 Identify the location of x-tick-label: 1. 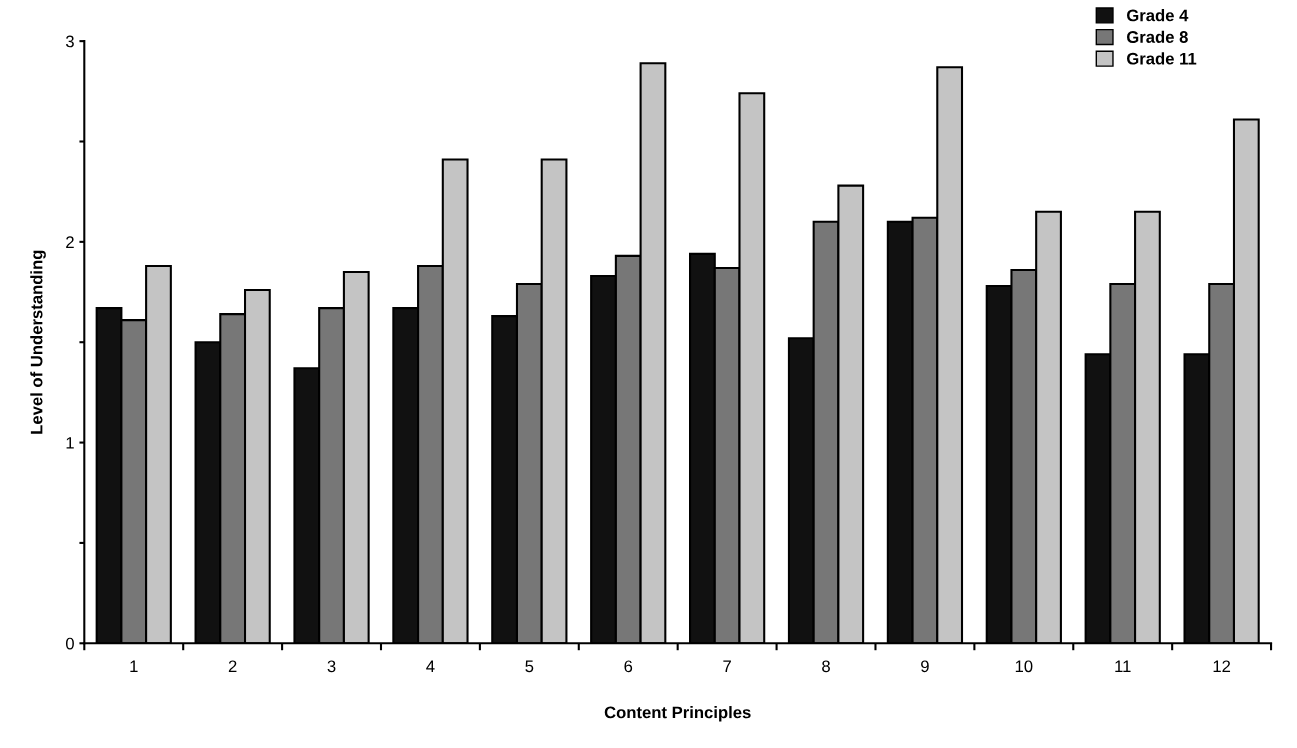
(134, 666).